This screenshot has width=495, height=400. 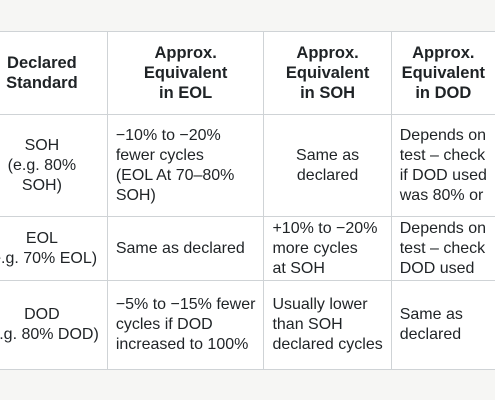 I want to click on header-line: in SOH, so click(x=328, y=93).